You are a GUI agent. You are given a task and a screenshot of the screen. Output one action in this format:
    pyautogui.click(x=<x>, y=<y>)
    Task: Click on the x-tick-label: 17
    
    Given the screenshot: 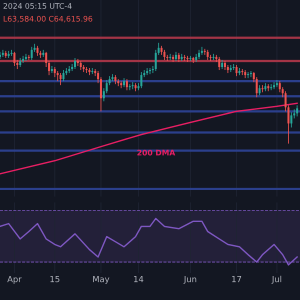 What is the action you would take?
    pyautogui.click(x=237, y=279)
    